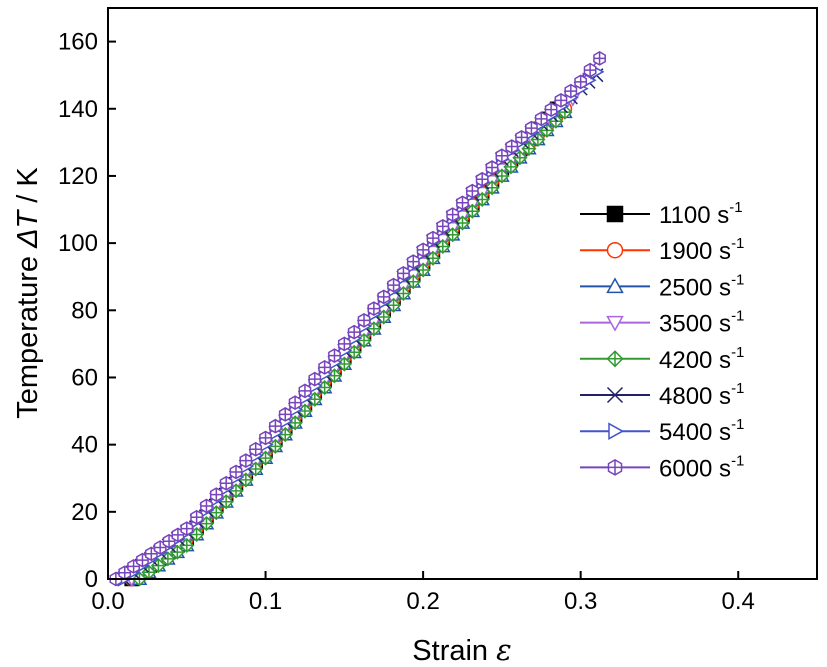  What do you see at coordinates (580, 601) in the screenshot?
I see `x-tick-label: 0.3` at bounding box center [580, 601].